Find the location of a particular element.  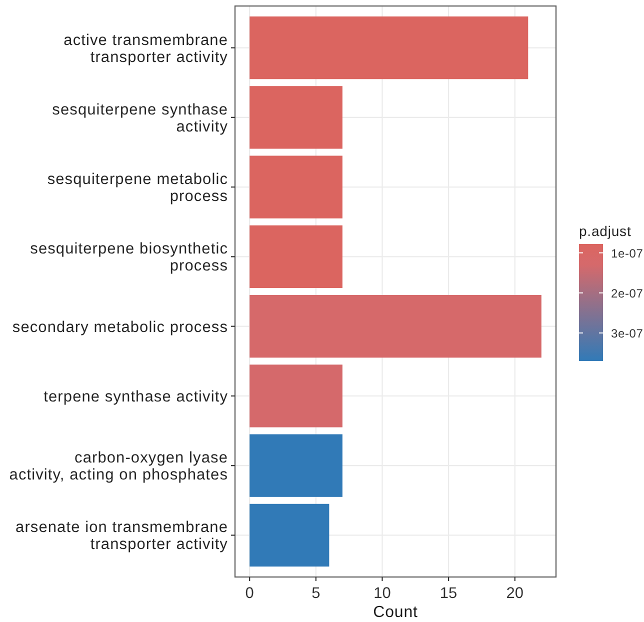

y-tick-label: active transmembrane transporter activity is located at coordinates (146, 49).